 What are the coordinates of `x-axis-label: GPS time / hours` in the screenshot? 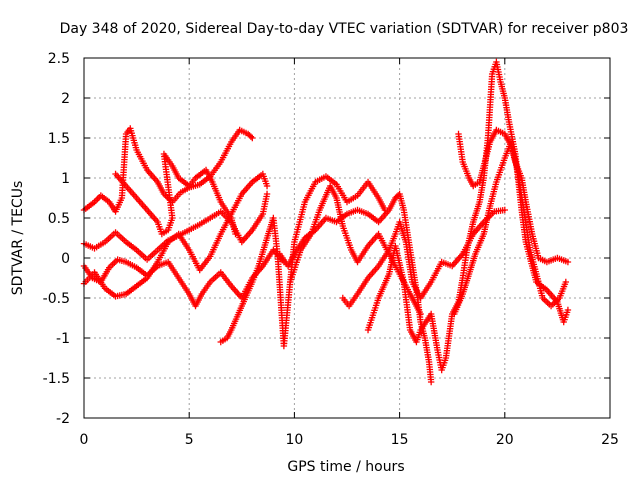 It's located at (345, 467).